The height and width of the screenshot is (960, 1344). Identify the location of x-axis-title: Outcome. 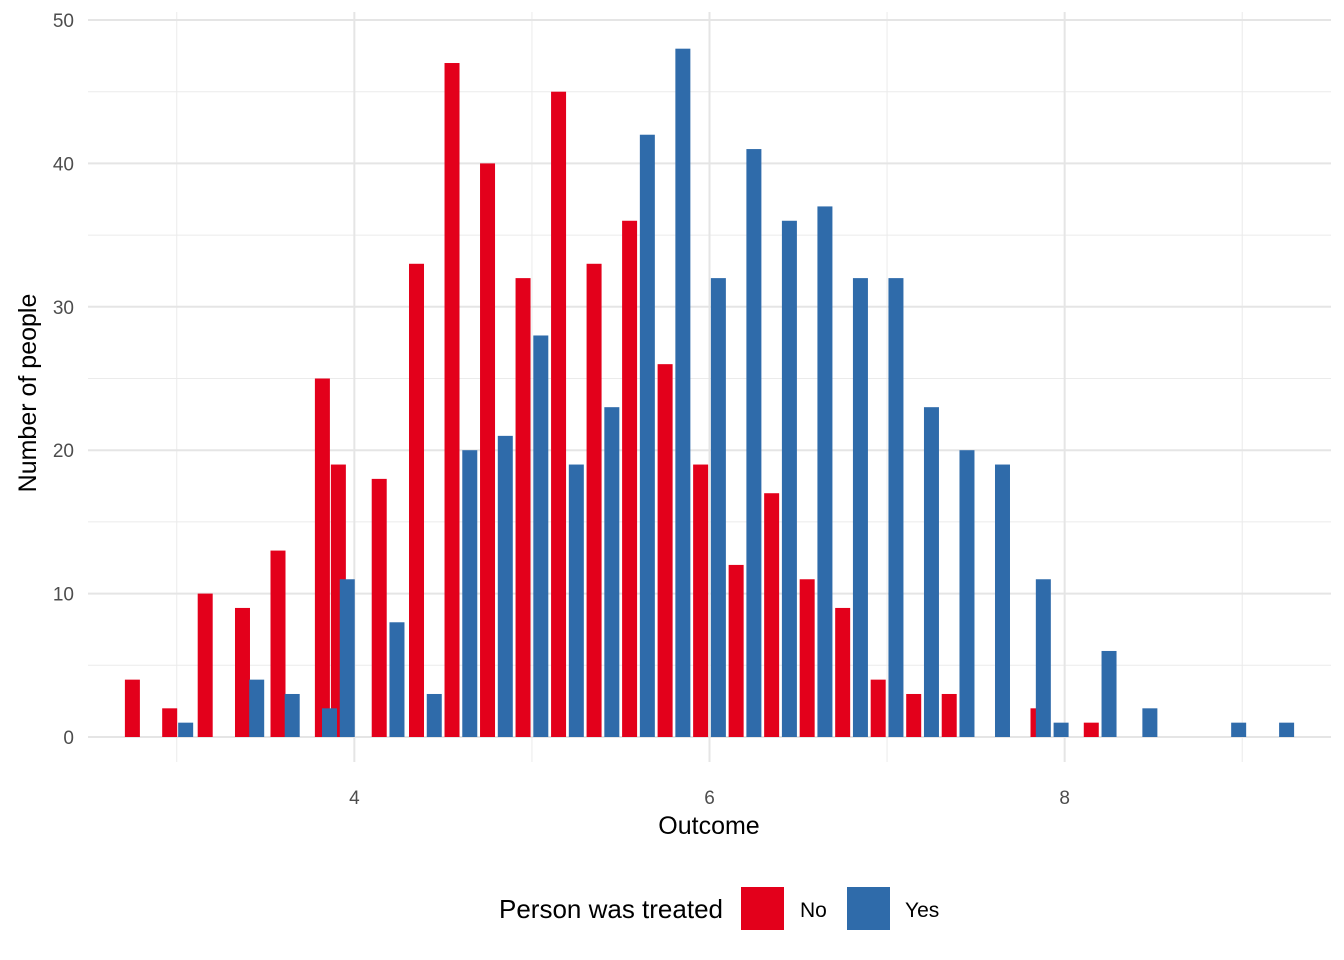
(708, 826).